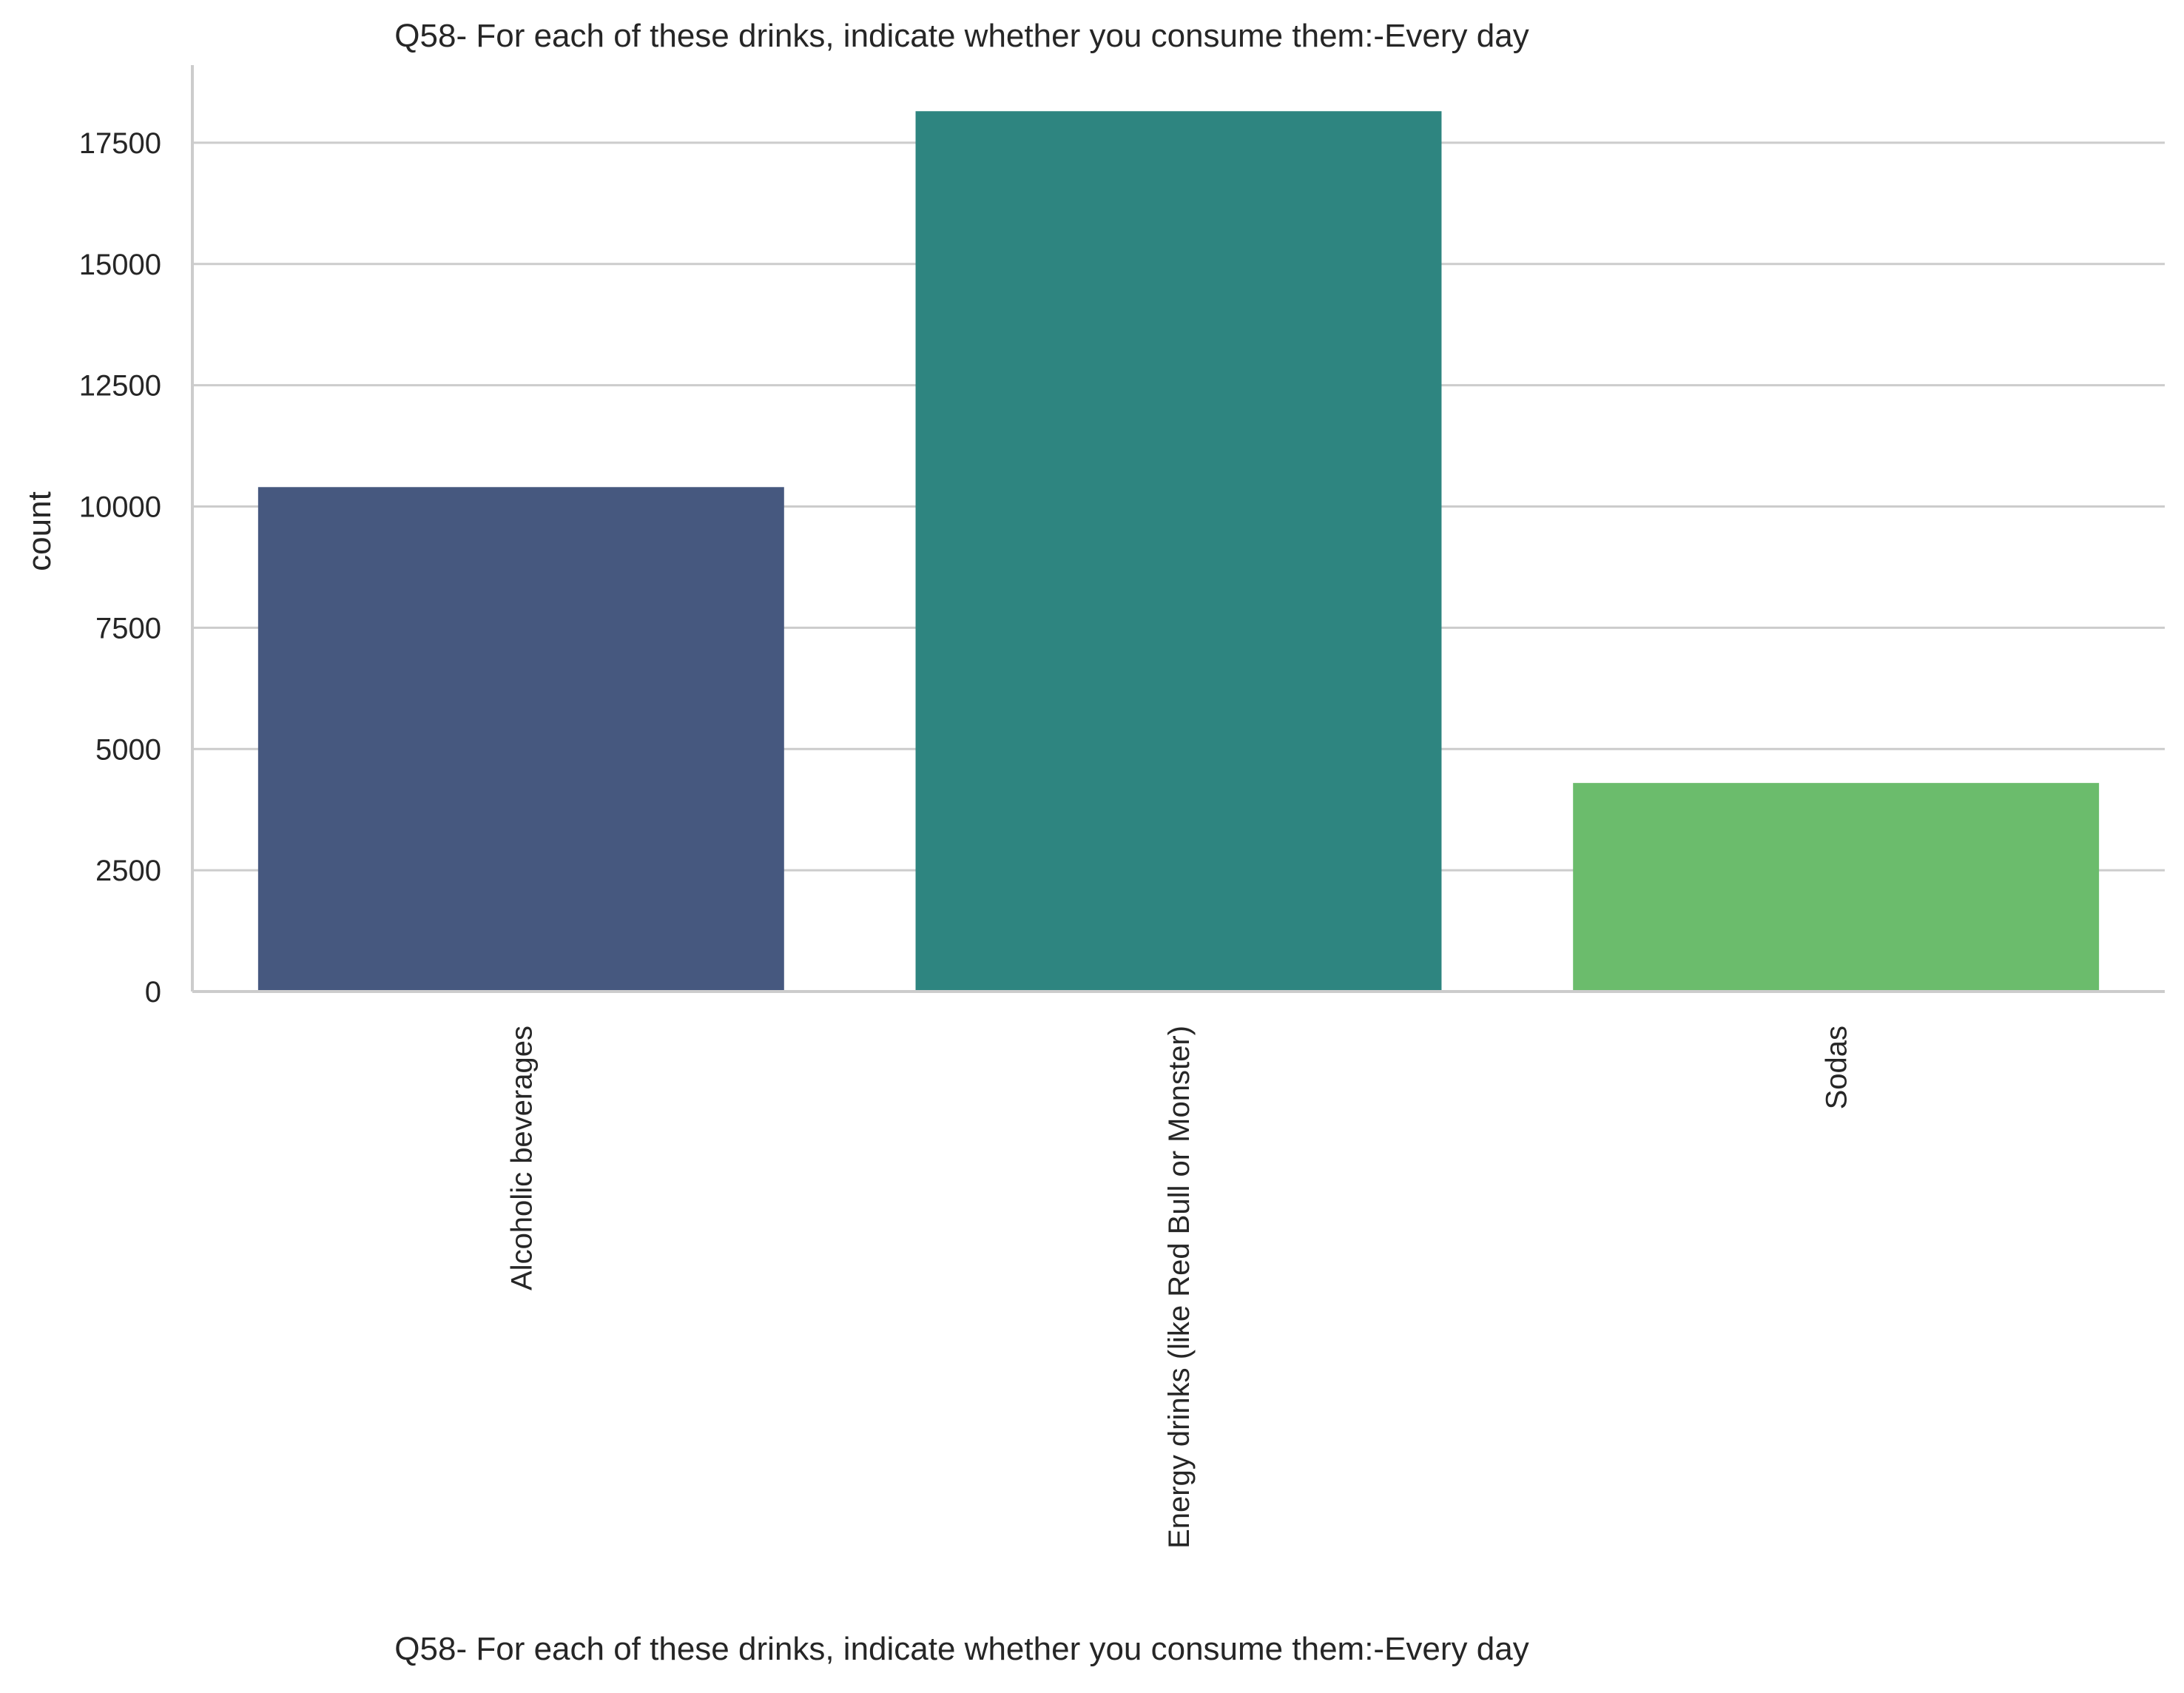 The height and width of the screenshot is (1693, 2184). I want to click on y-tick-label: 17500, so click(120, 143).